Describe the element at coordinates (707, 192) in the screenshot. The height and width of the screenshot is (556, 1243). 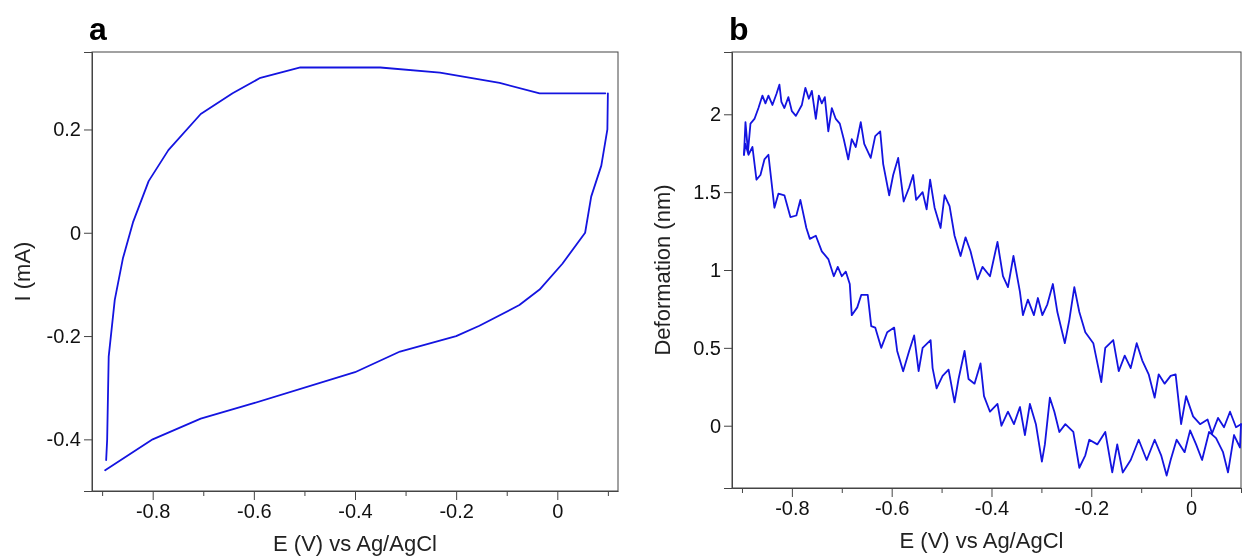
I see `y-tick-label: 1.5` at that location.